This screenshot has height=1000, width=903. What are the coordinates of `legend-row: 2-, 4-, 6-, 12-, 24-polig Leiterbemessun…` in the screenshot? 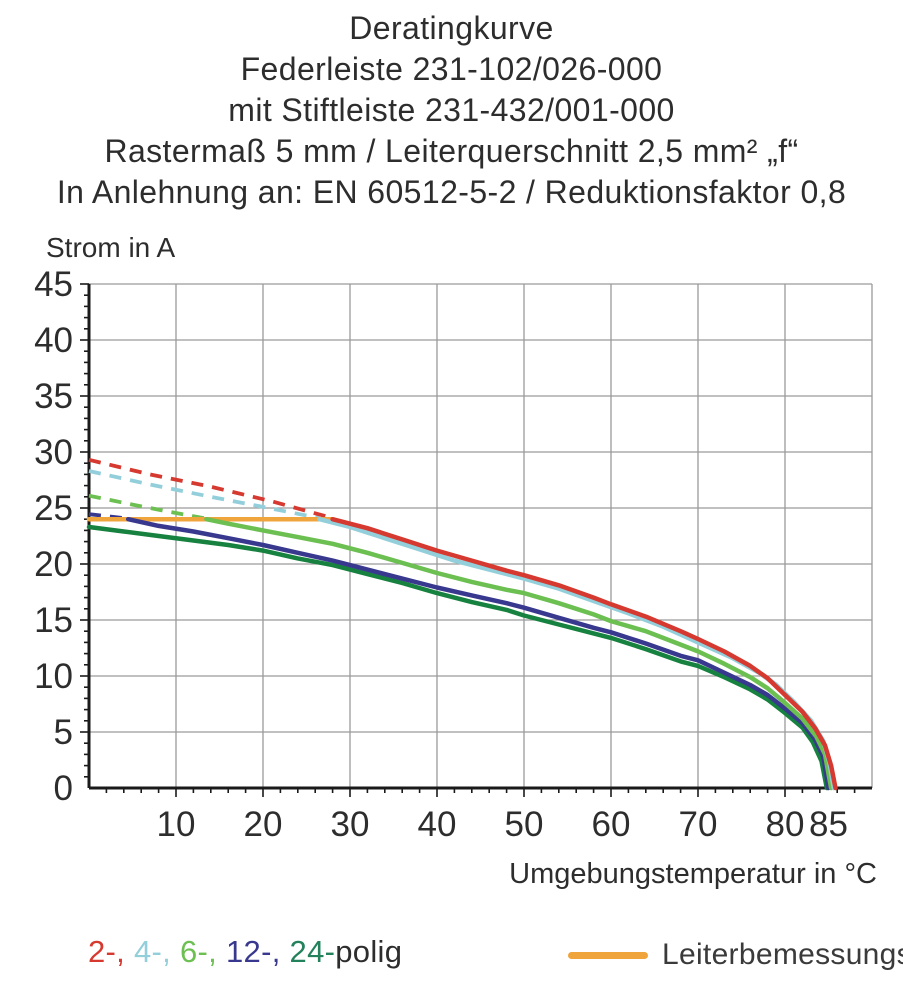 It's located at (451, 955).